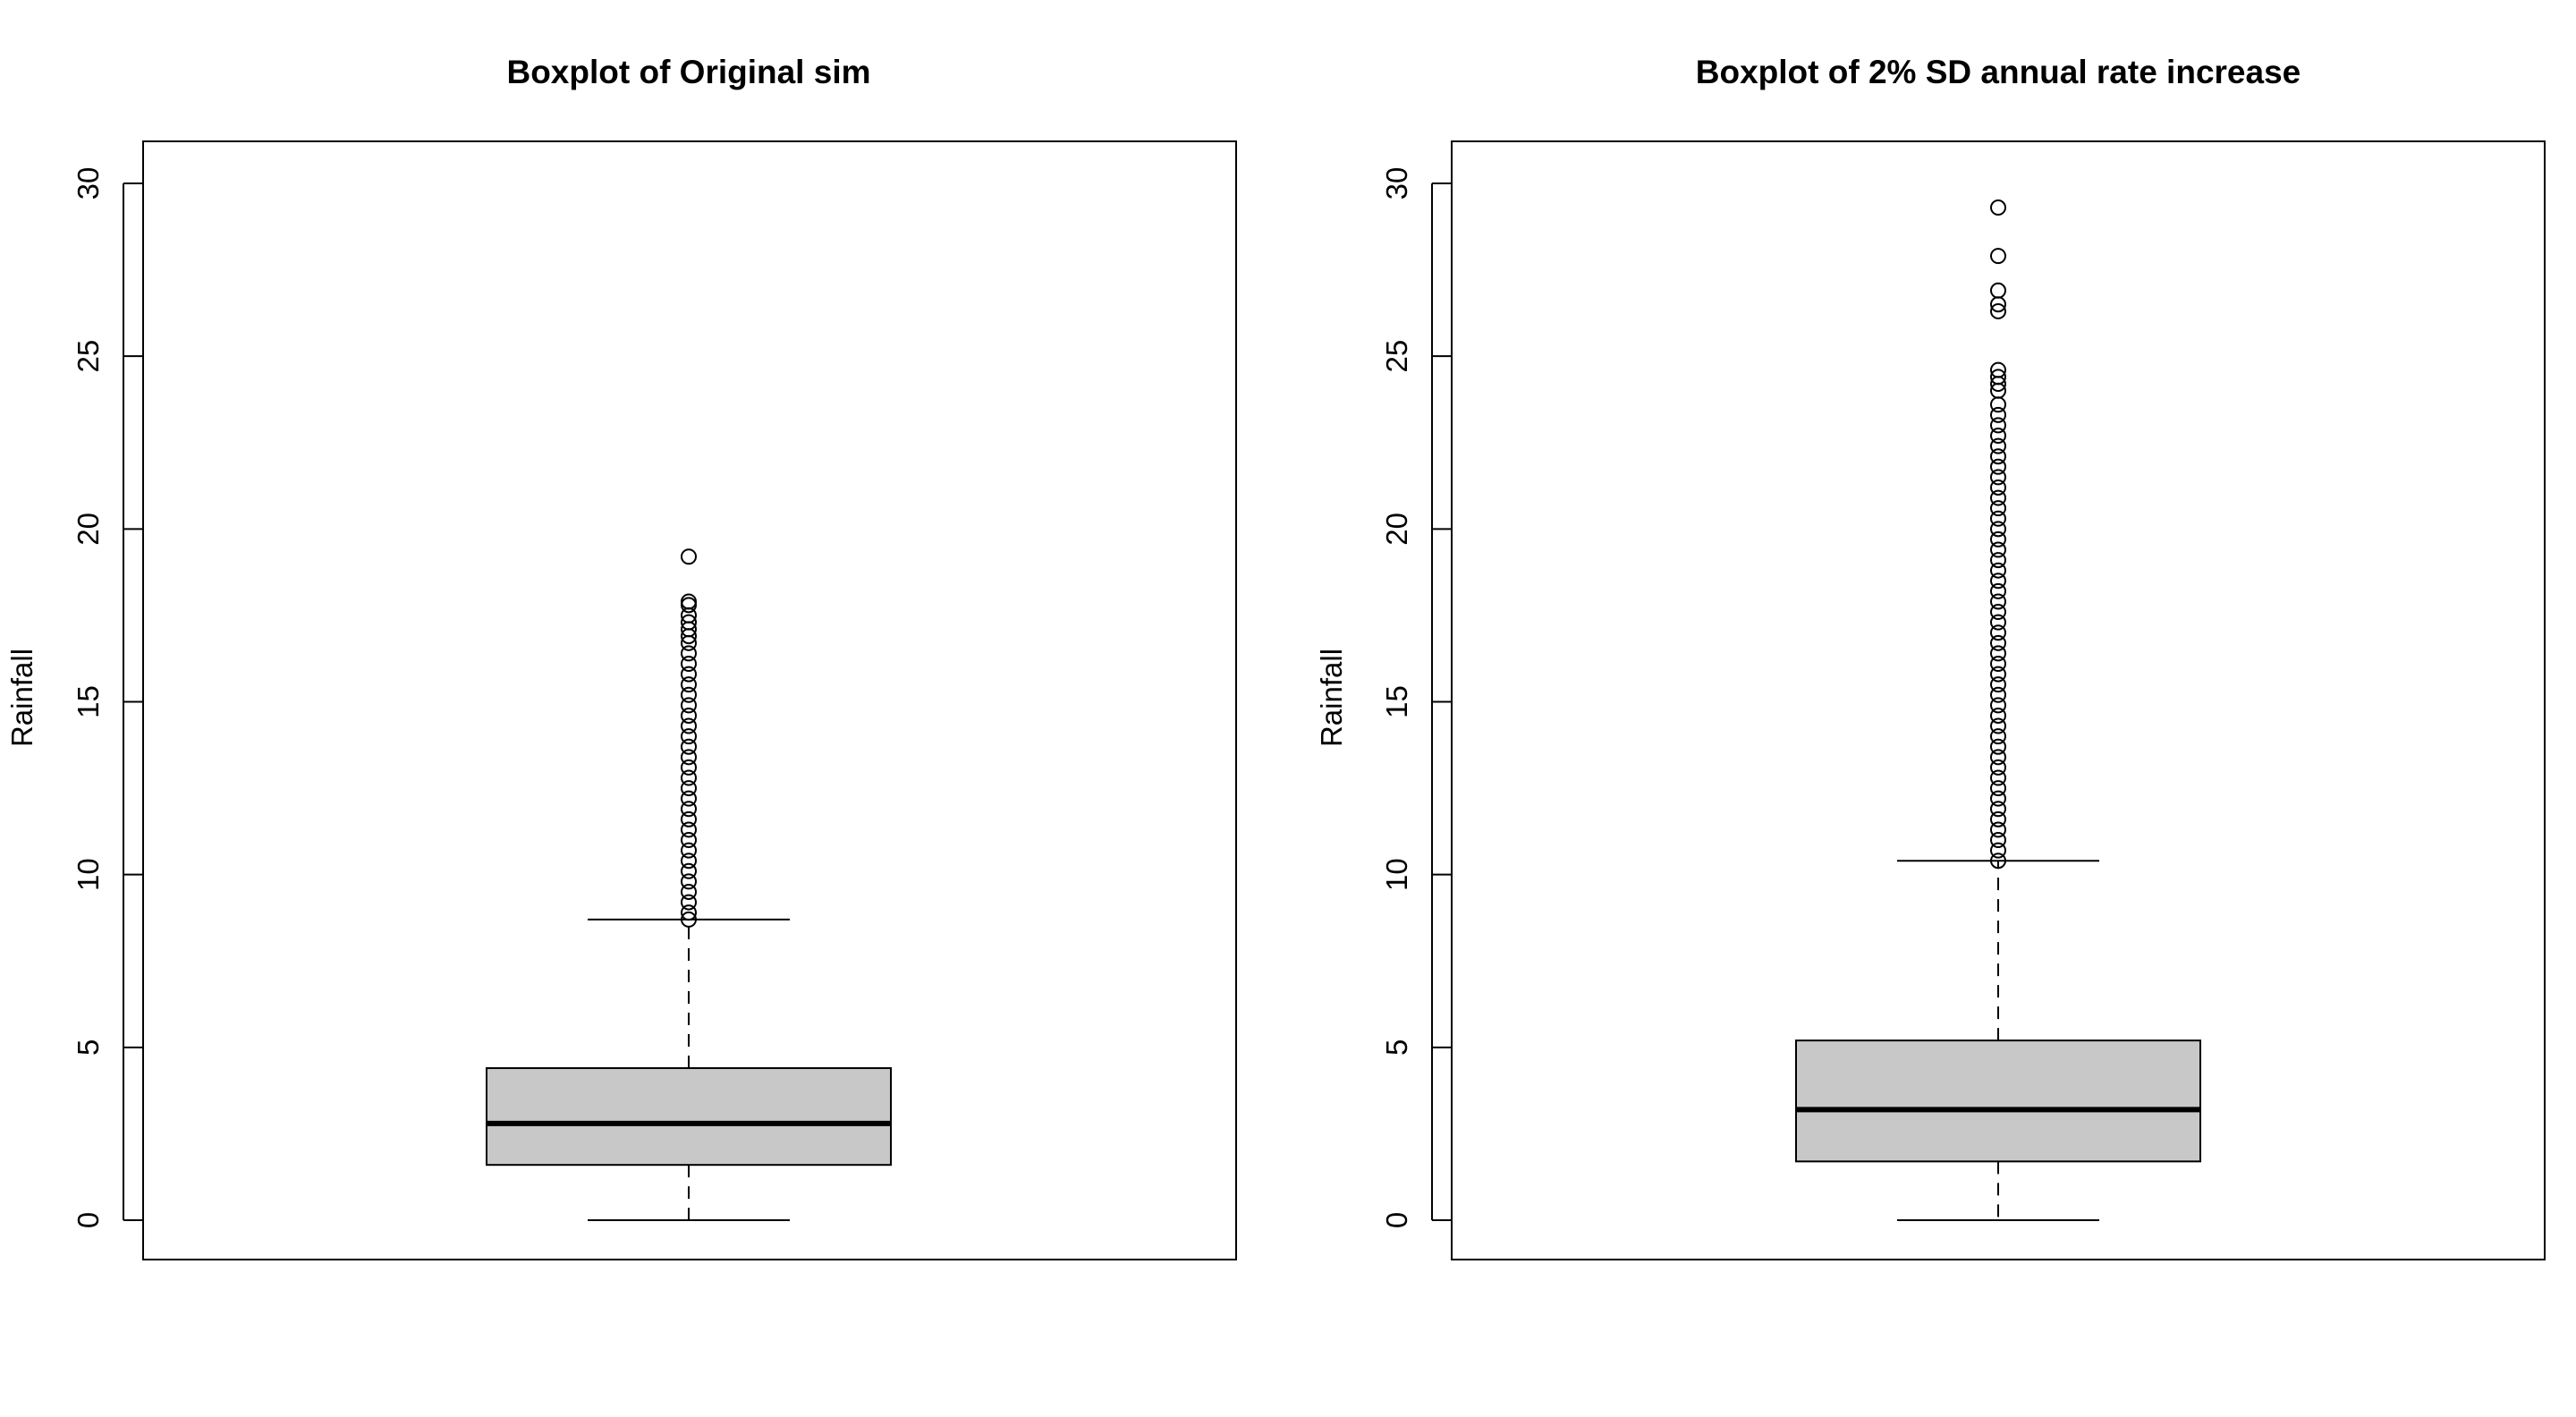 The height and width of the screenshot is (1417, 2576). What do you see at coordinates (1998, 72) in the screenshot?
I see `panel-title: Boxplot of 2% SD annual rate increase` at bounding box center [1998, 72].